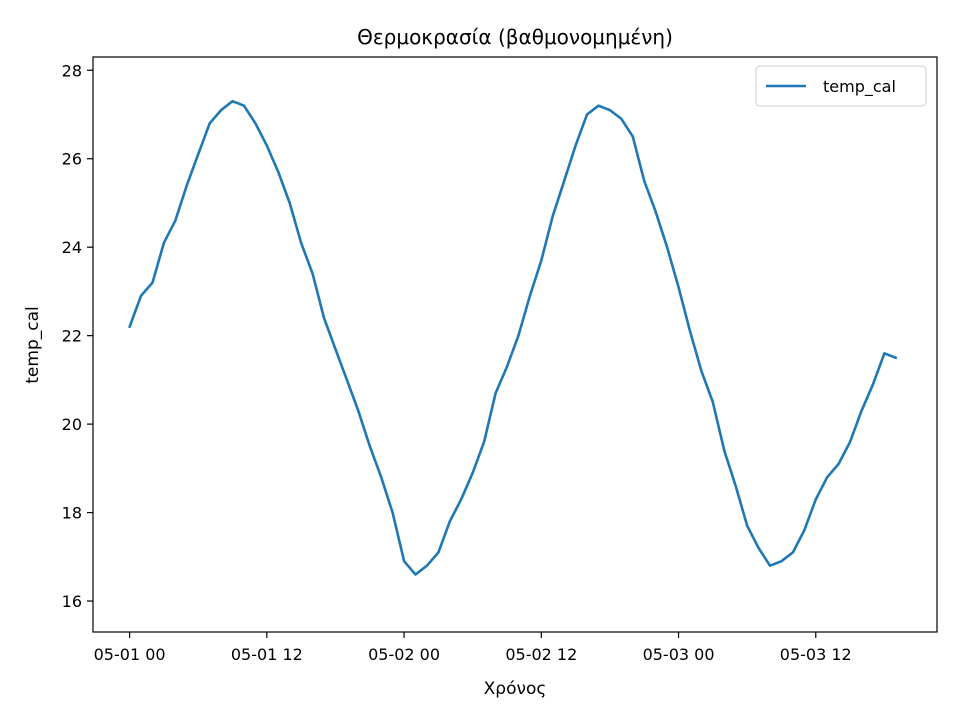 The image size is (960, 720). What do you see at coordinates (859, 87) in the screenshot?
I see `legend-label-temp-cal: temp_cal` at bounding box center [859, 87].